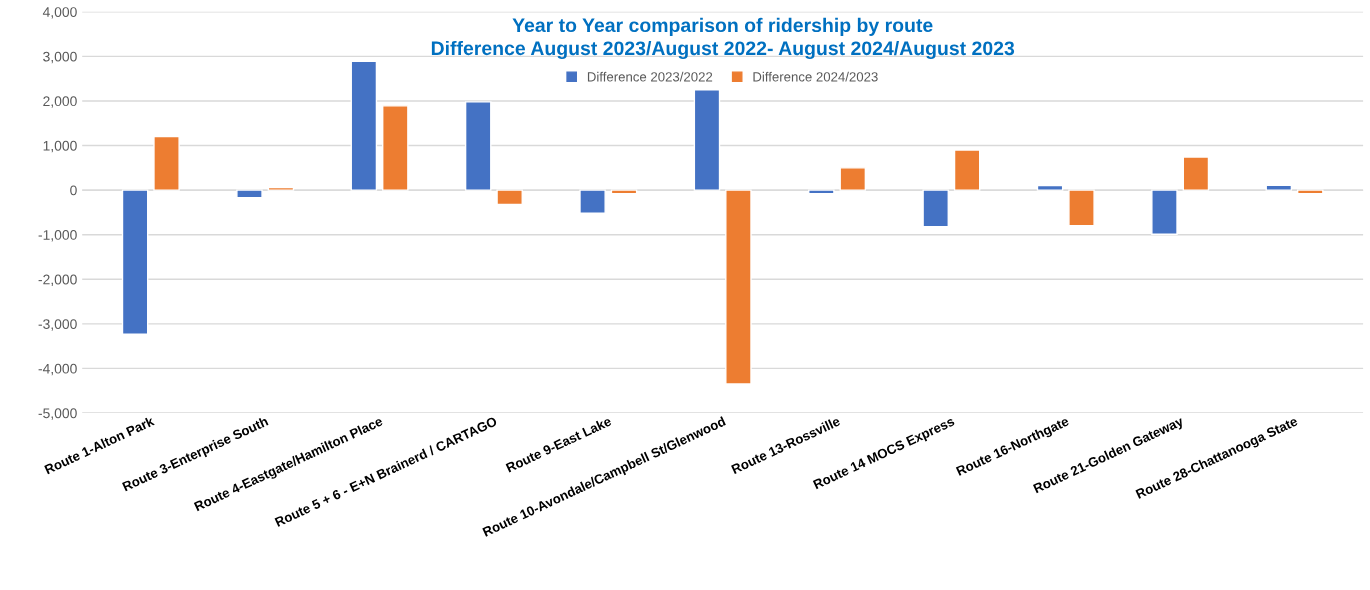 The height and width of the screenshot is (590, 1370). Describe the element at coordinates (815, 76) in the screenshot. I see `legend-label: Difference 2024/2023` at that location.